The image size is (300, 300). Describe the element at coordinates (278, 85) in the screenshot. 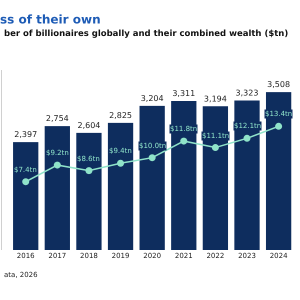

I see `data-label: 3,508` at that location.